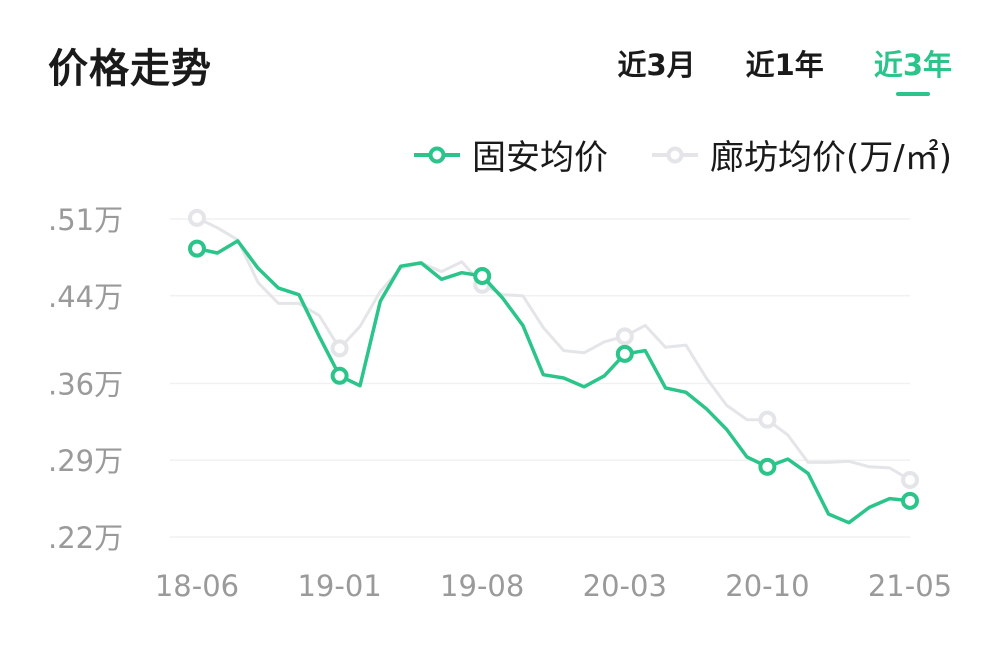 The width and height of the screenshot is (1000, 656). I want to click on legend-item-langfang: 廊坊均价(万/㎡), so click(802, 154).